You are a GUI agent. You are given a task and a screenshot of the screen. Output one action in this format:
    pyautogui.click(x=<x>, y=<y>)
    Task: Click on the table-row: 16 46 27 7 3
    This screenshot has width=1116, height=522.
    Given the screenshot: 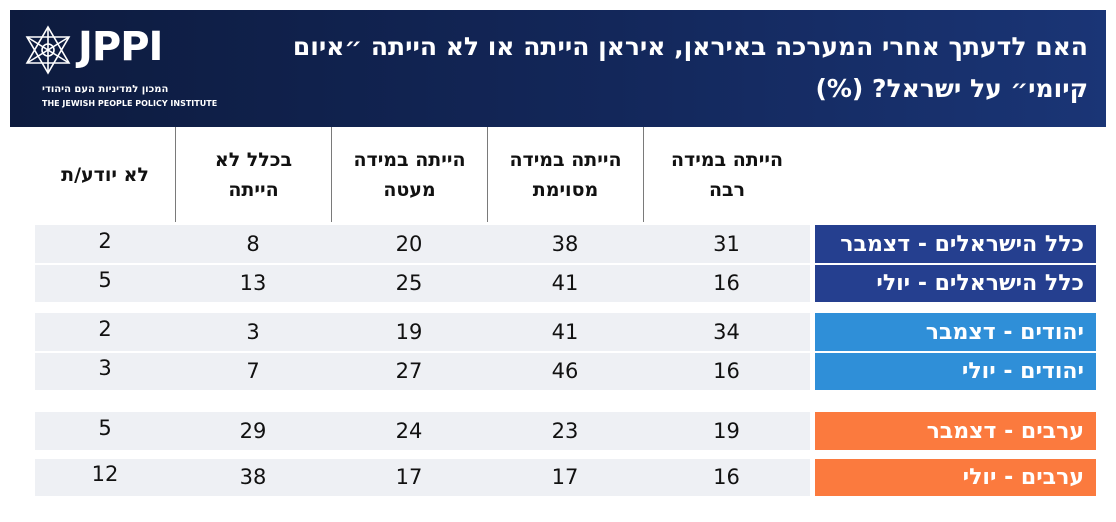 What is the action you would take?
    pyautogui.click(x=422, y=371)
    